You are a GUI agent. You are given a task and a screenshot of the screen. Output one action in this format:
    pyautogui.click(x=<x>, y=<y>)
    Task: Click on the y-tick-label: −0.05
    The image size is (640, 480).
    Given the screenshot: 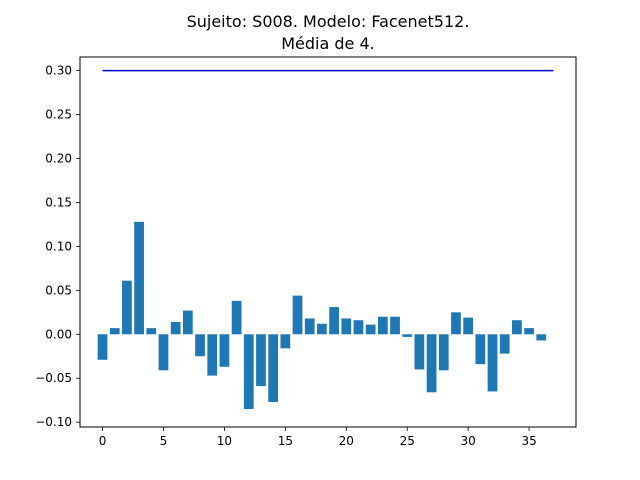 What is the action you would take?
    pyautogui.click(x=53, y=378)
    